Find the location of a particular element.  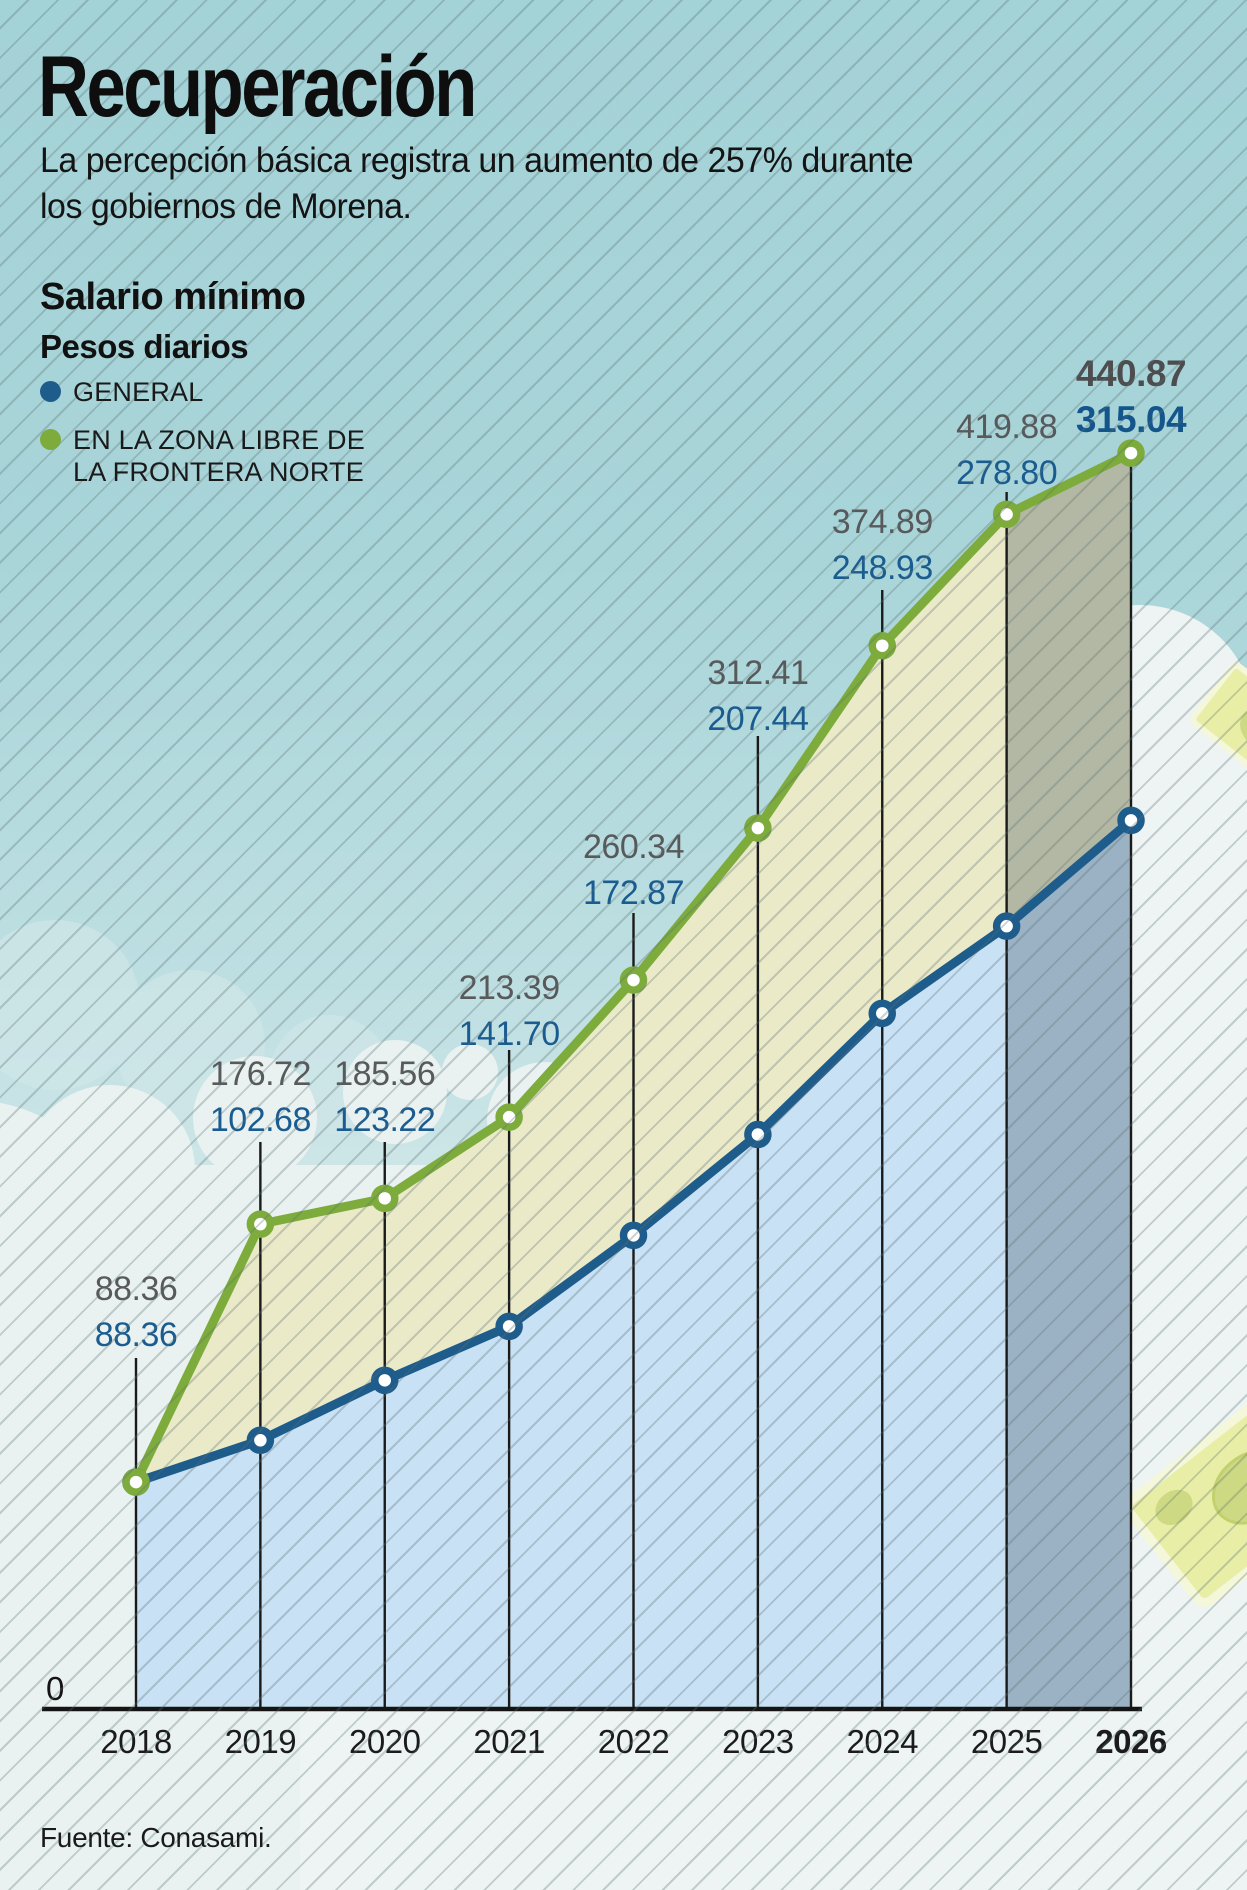

point-general-2021 is located at coordinates (509, 1326).